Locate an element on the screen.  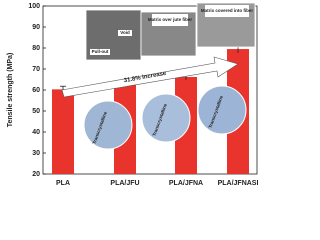
y-tick-label: 20 is located at coordinates (36, 174).